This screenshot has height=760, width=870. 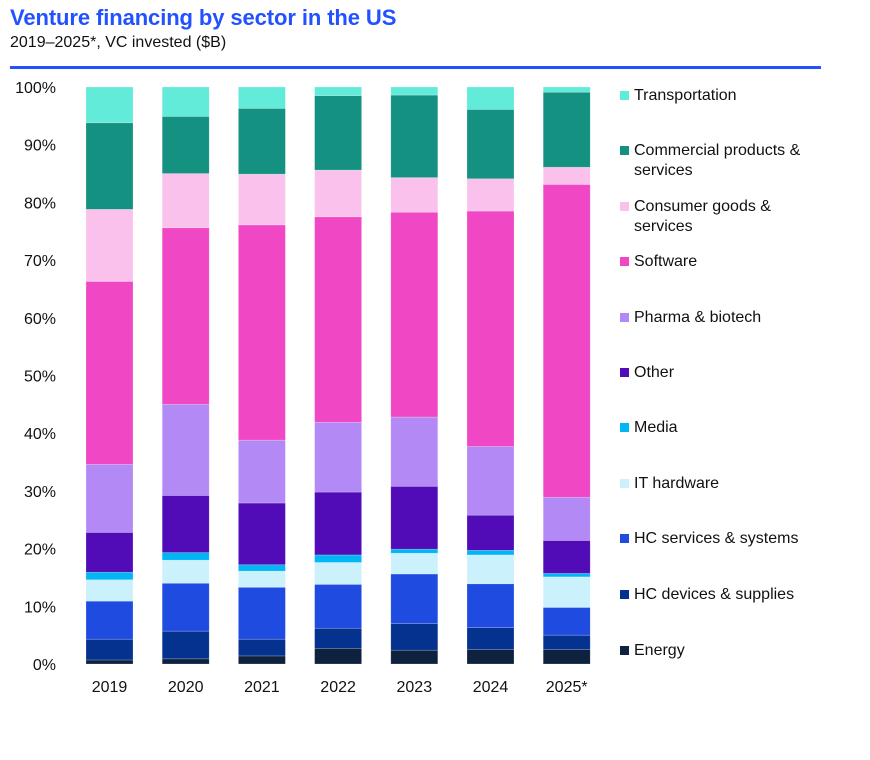 I want to click on x-tick-label: 2023, so click(x=415, y=687).